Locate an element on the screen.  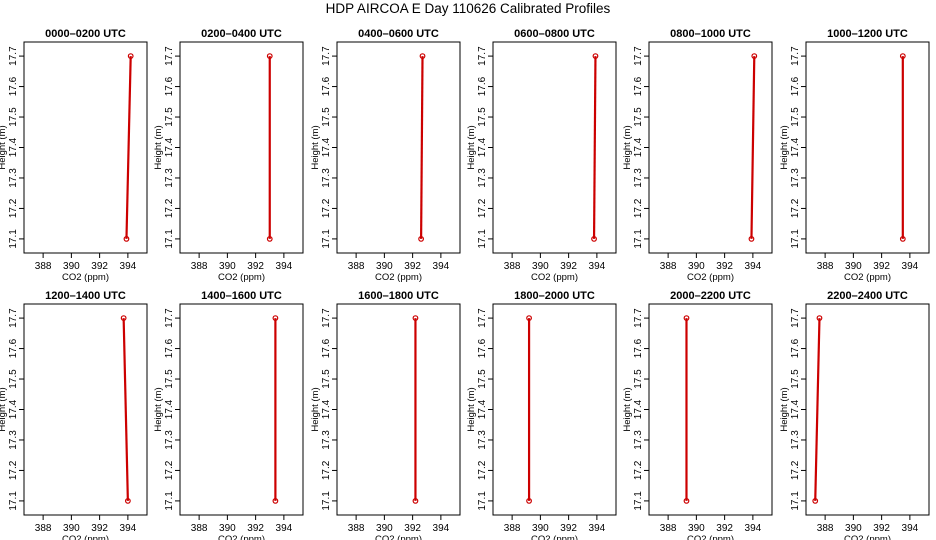
panel-title: 1000–1200 UTC is located at coordinates (867, 34).